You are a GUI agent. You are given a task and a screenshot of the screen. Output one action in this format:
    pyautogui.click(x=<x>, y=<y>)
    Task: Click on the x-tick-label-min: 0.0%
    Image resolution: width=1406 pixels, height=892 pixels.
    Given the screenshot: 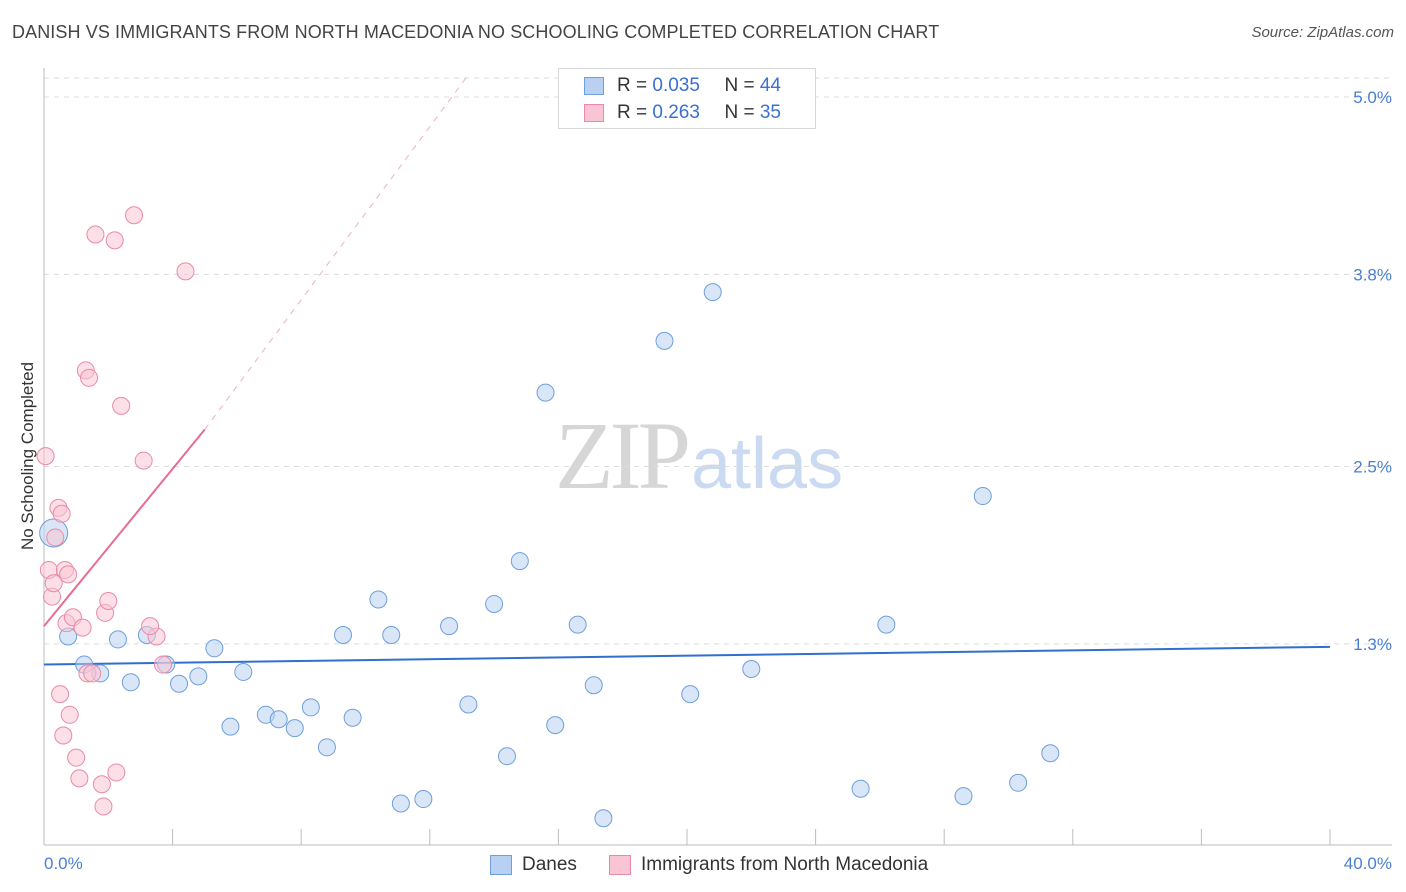 What is the action you would take?
    pyautogui.click(x=63, y=863)
    